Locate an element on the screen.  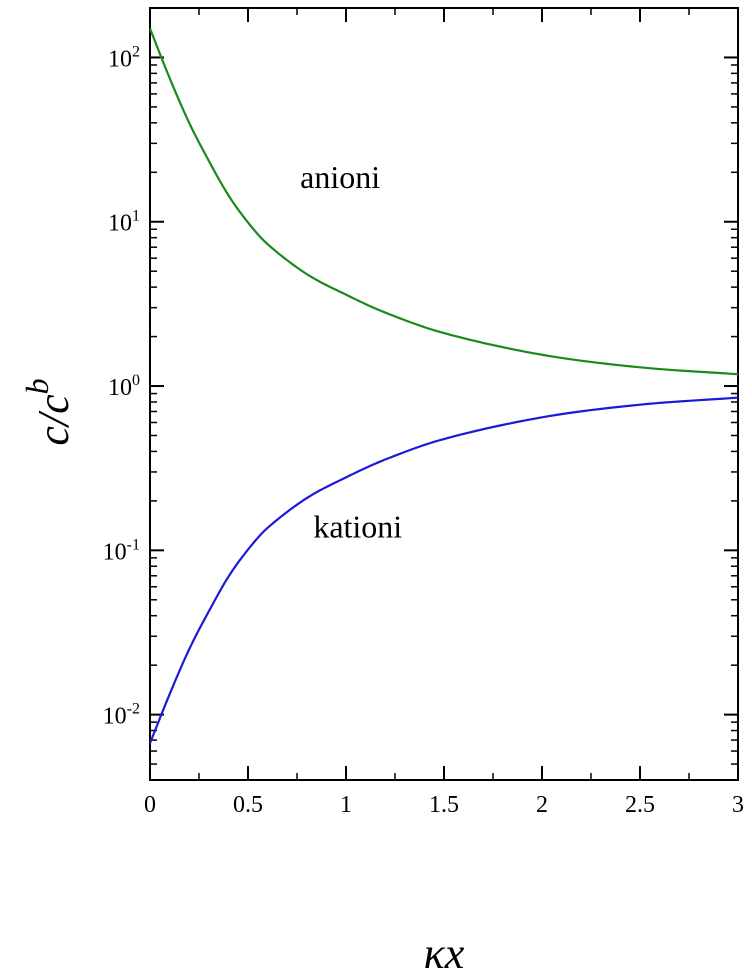
y-tick-label: 10⁻² is located at coordinates (121, 715).